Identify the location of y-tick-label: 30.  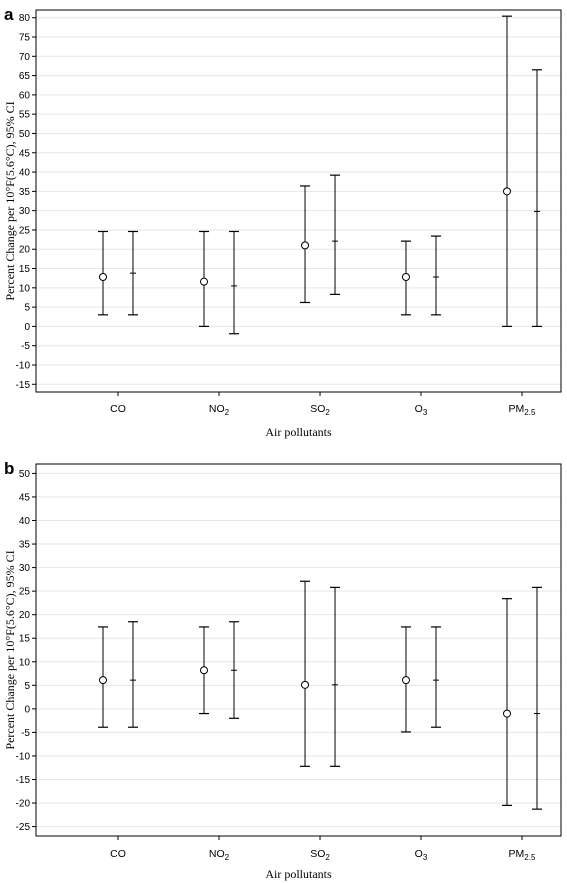
(25, 211).